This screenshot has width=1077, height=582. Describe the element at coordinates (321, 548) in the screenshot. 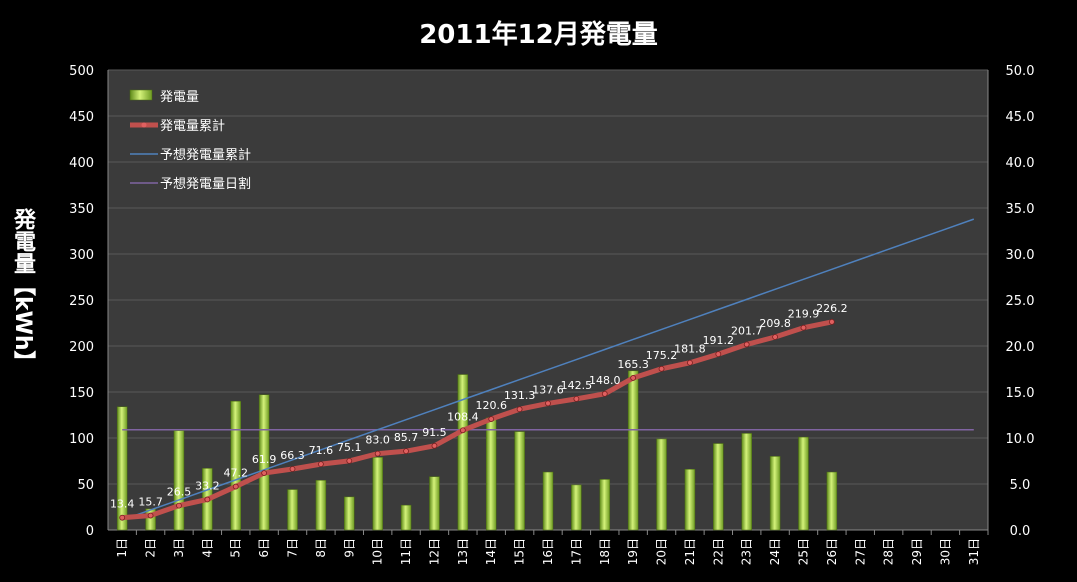

I see `x-tick-label: 8日` at that location.